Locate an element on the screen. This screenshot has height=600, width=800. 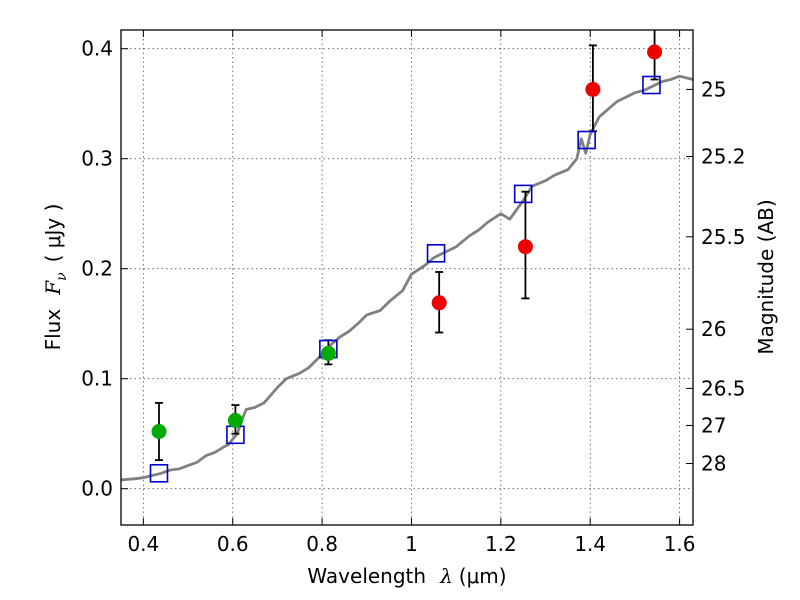
magnitude-axis-ticks: 25 25.2 25.5 26 26.5 27 28 is located at coordinates (716, 276).